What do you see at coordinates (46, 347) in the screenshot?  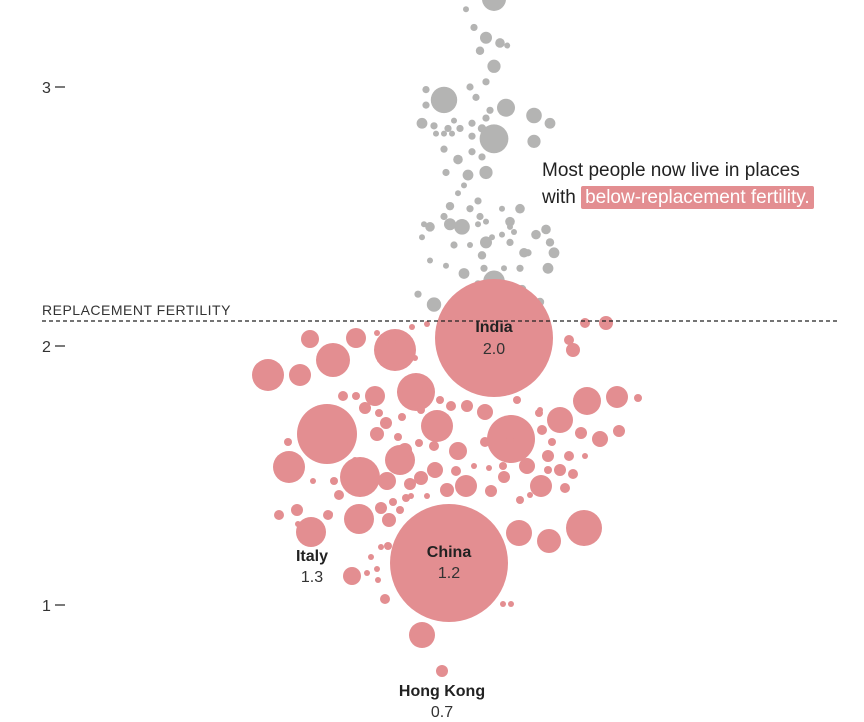 I see `y-tick-label-2: 2` at bounding box center [46, 347].